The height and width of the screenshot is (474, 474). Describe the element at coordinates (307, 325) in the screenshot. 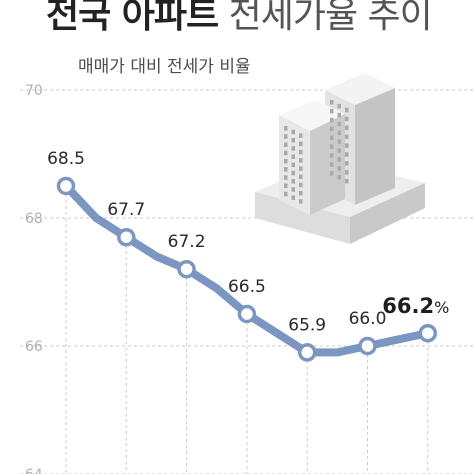

I see `data-label: 65.9` at that location.